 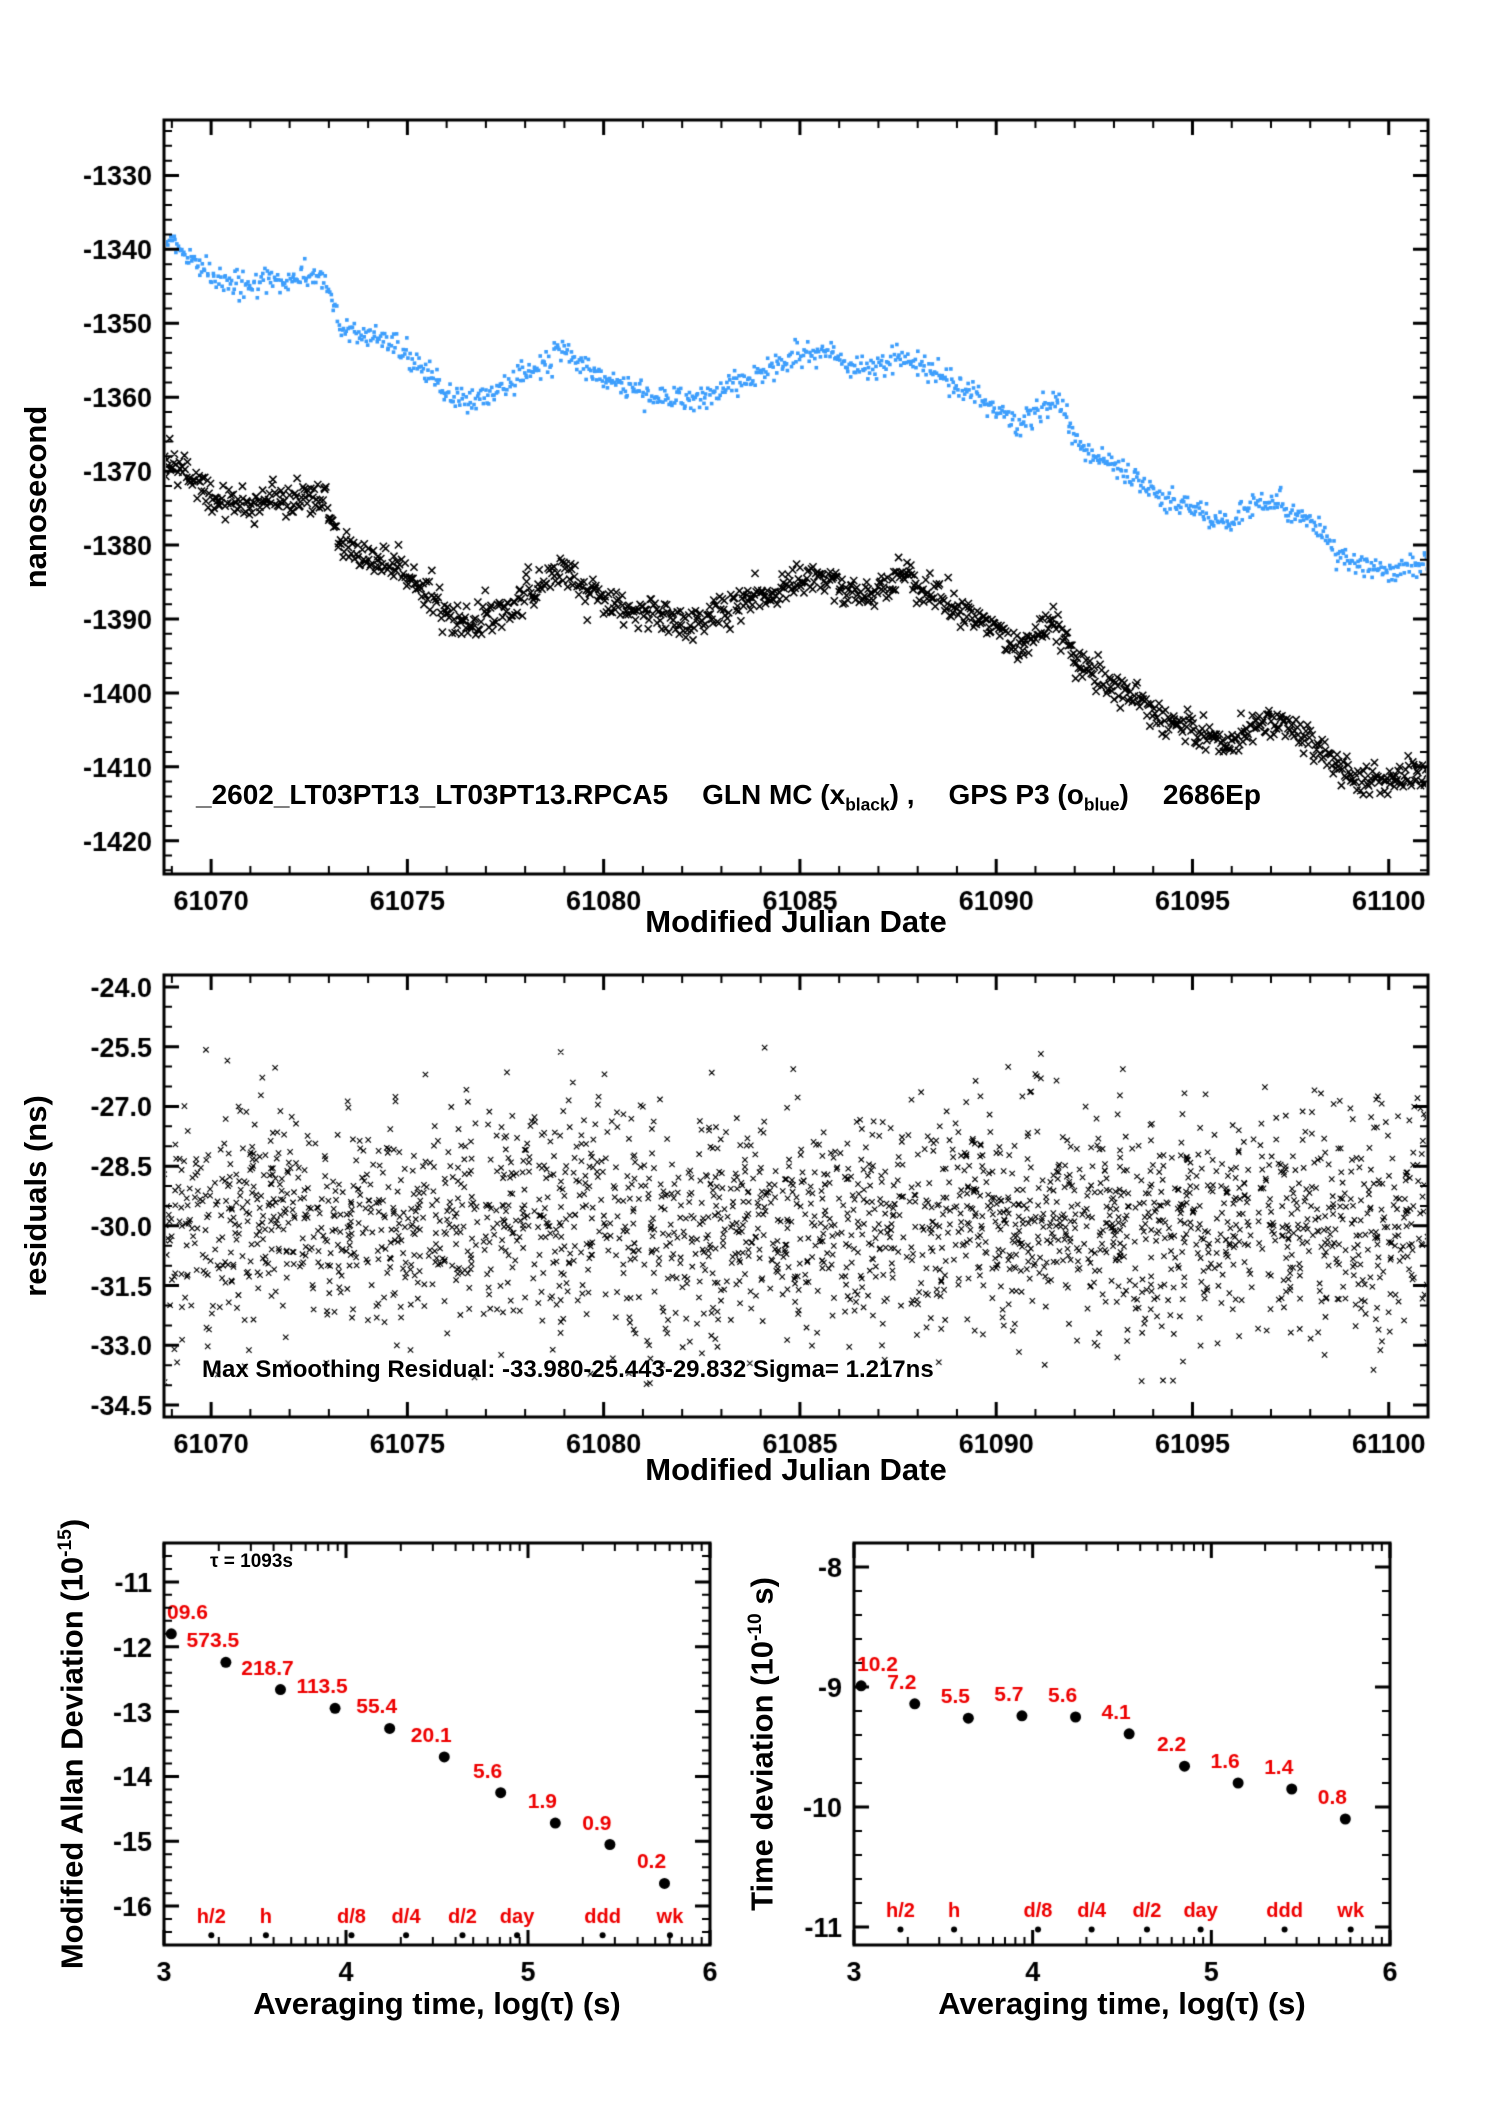 I want to click on mdev-title-post: ), so click(x=72, y=1524).